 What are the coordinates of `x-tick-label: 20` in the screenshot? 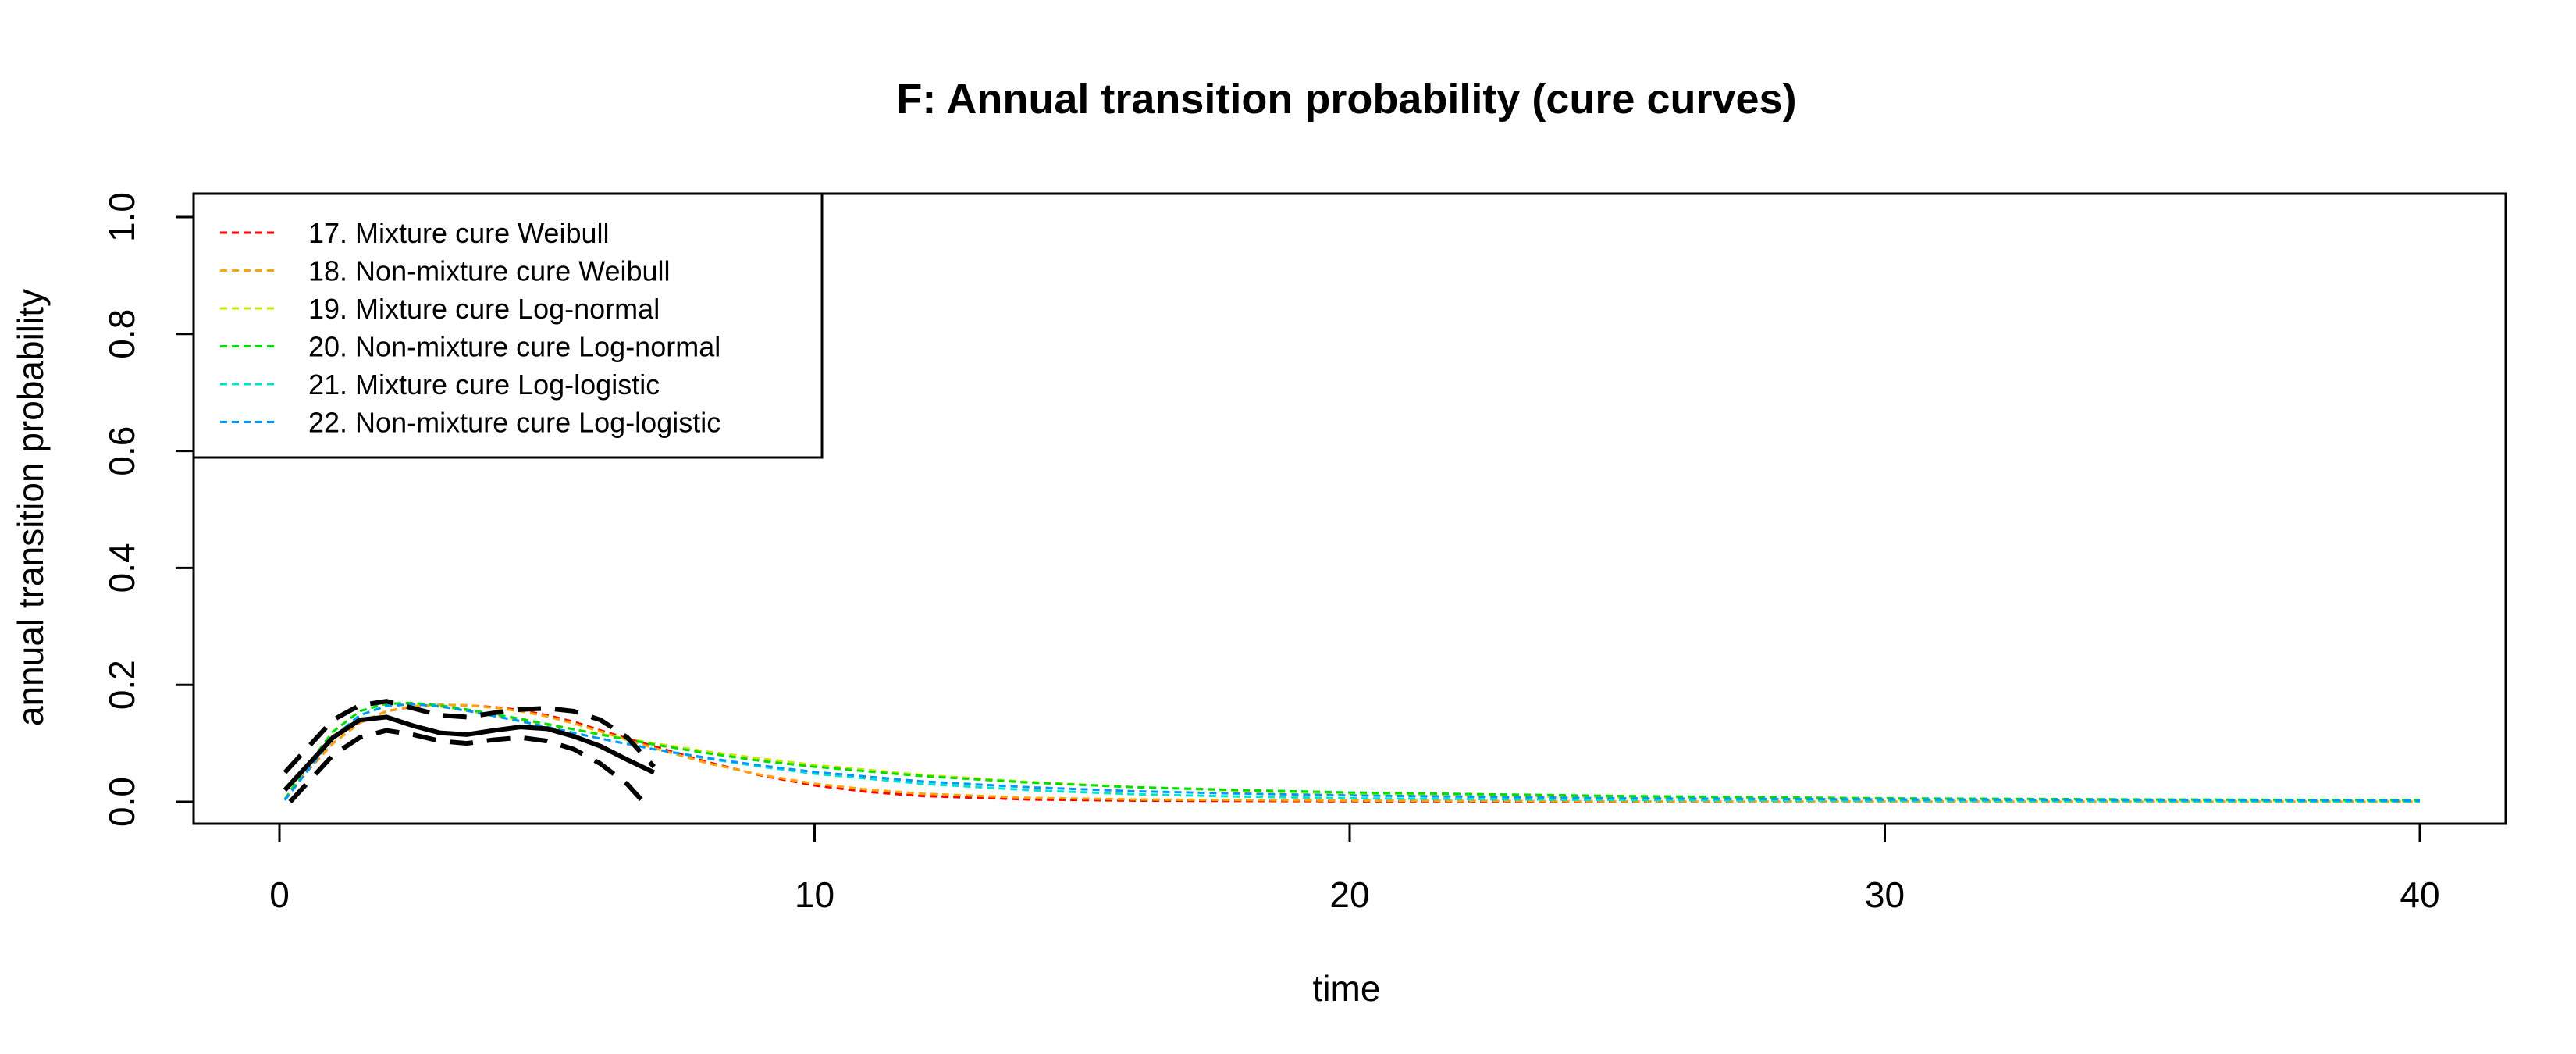 It's located at (1349, 894).